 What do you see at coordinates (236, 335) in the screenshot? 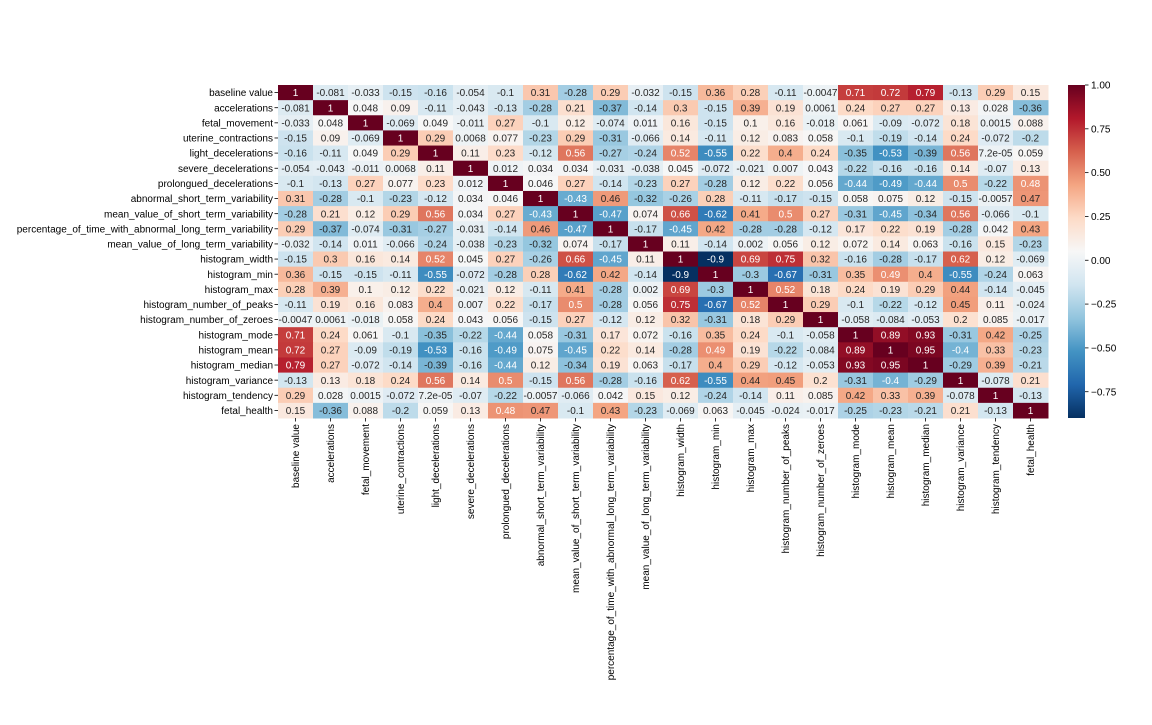
I see `y-tick-label: histogram_mode` at bounding box center [236, 335].